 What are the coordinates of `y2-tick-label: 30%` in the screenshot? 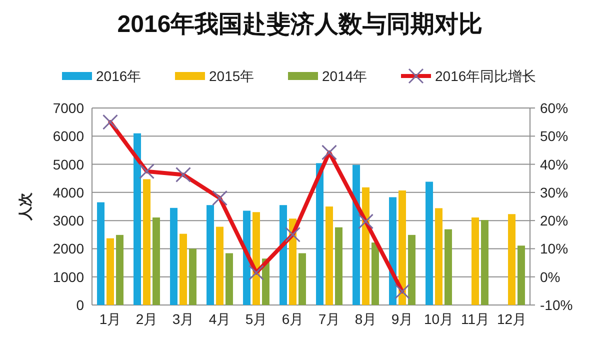 It's located at (554, 192).